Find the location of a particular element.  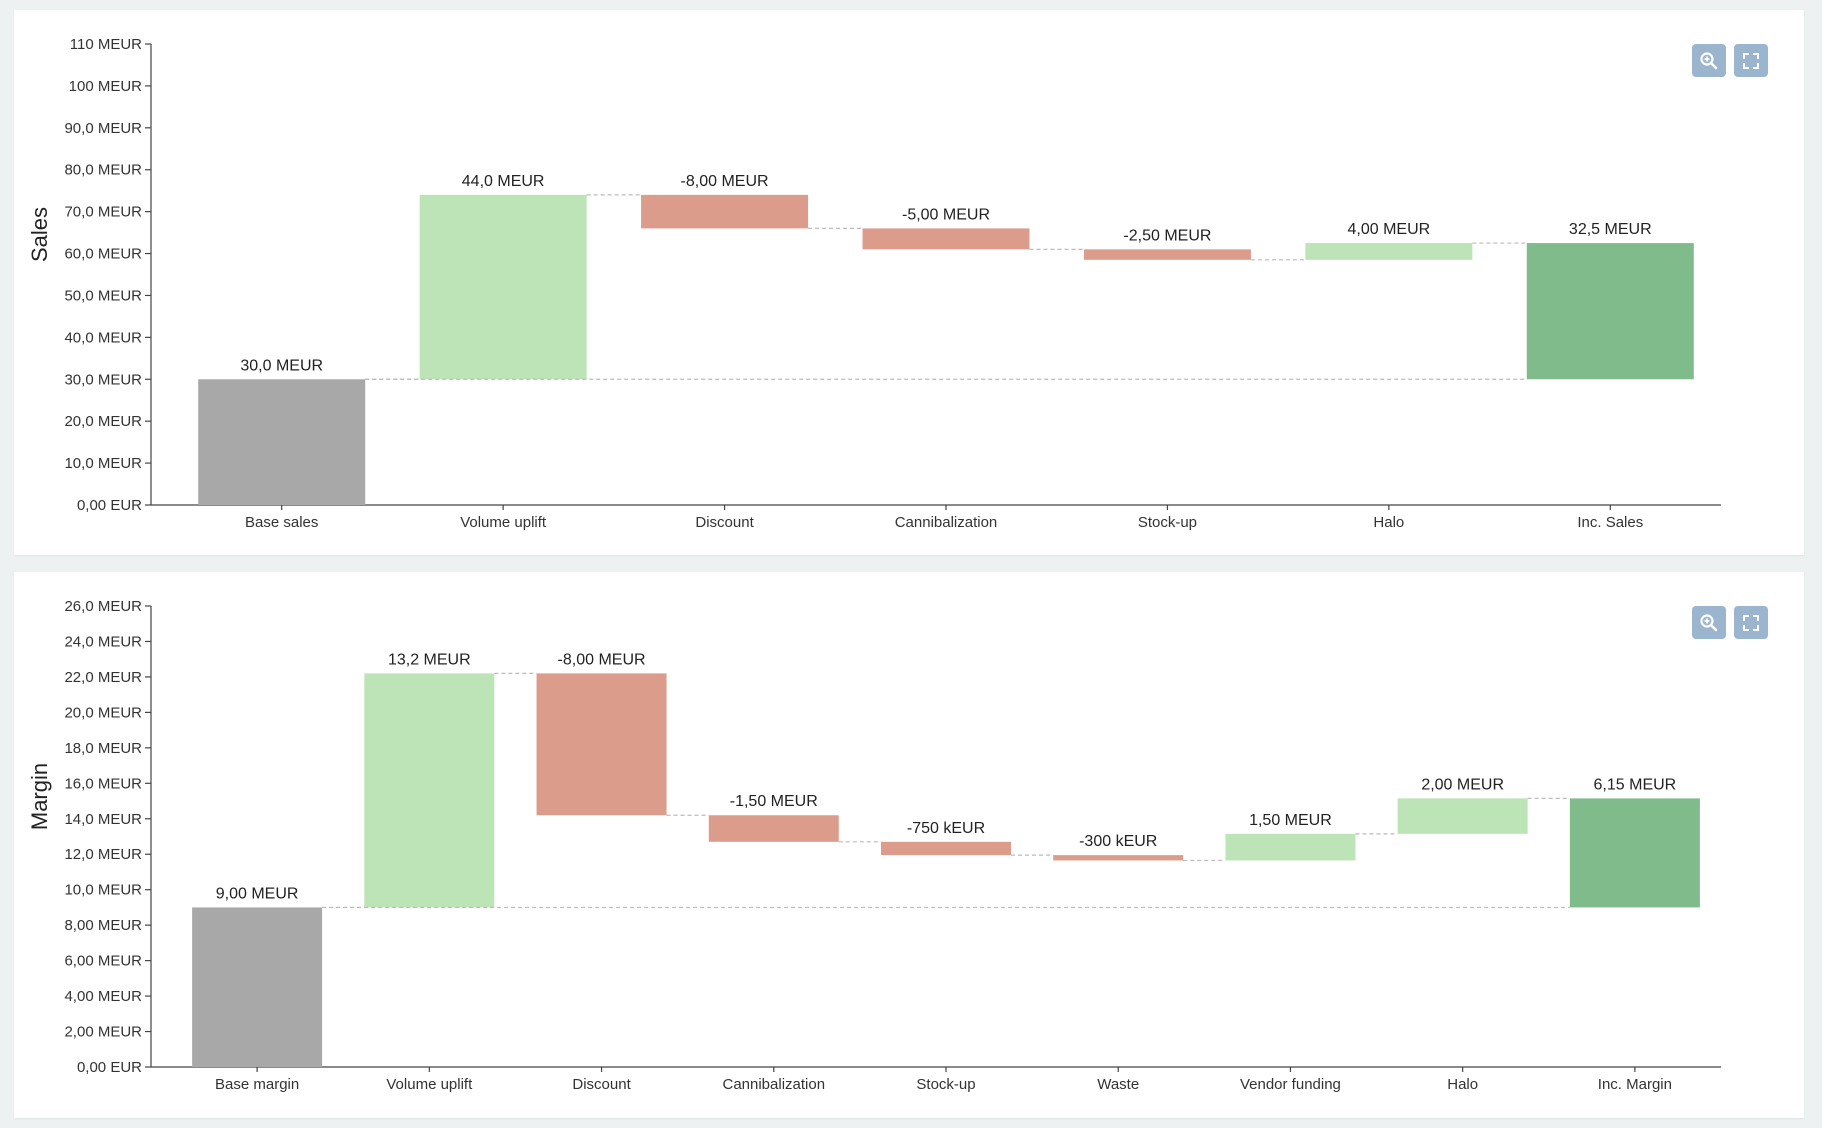

bar-value-label: -2,50 MEUR is located at coordinates (1167, 235).